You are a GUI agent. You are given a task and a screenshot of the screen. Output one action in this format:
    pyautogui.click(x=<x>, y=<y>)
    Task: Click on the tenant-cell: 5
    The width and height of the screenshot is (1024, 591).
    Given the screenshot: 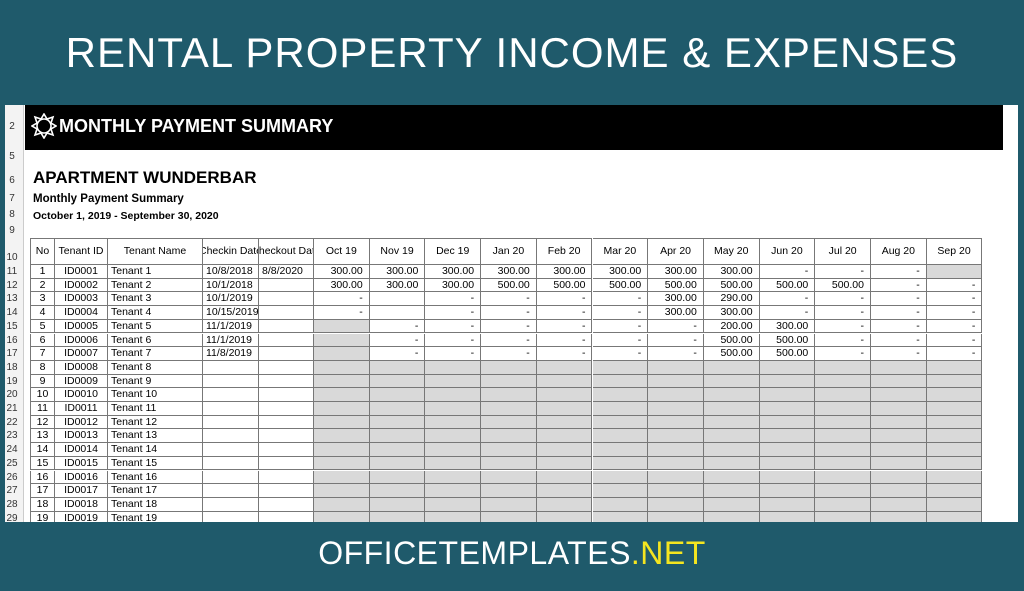 What is the action you would take?
    pyautogui.click(x=42, y=326)
    